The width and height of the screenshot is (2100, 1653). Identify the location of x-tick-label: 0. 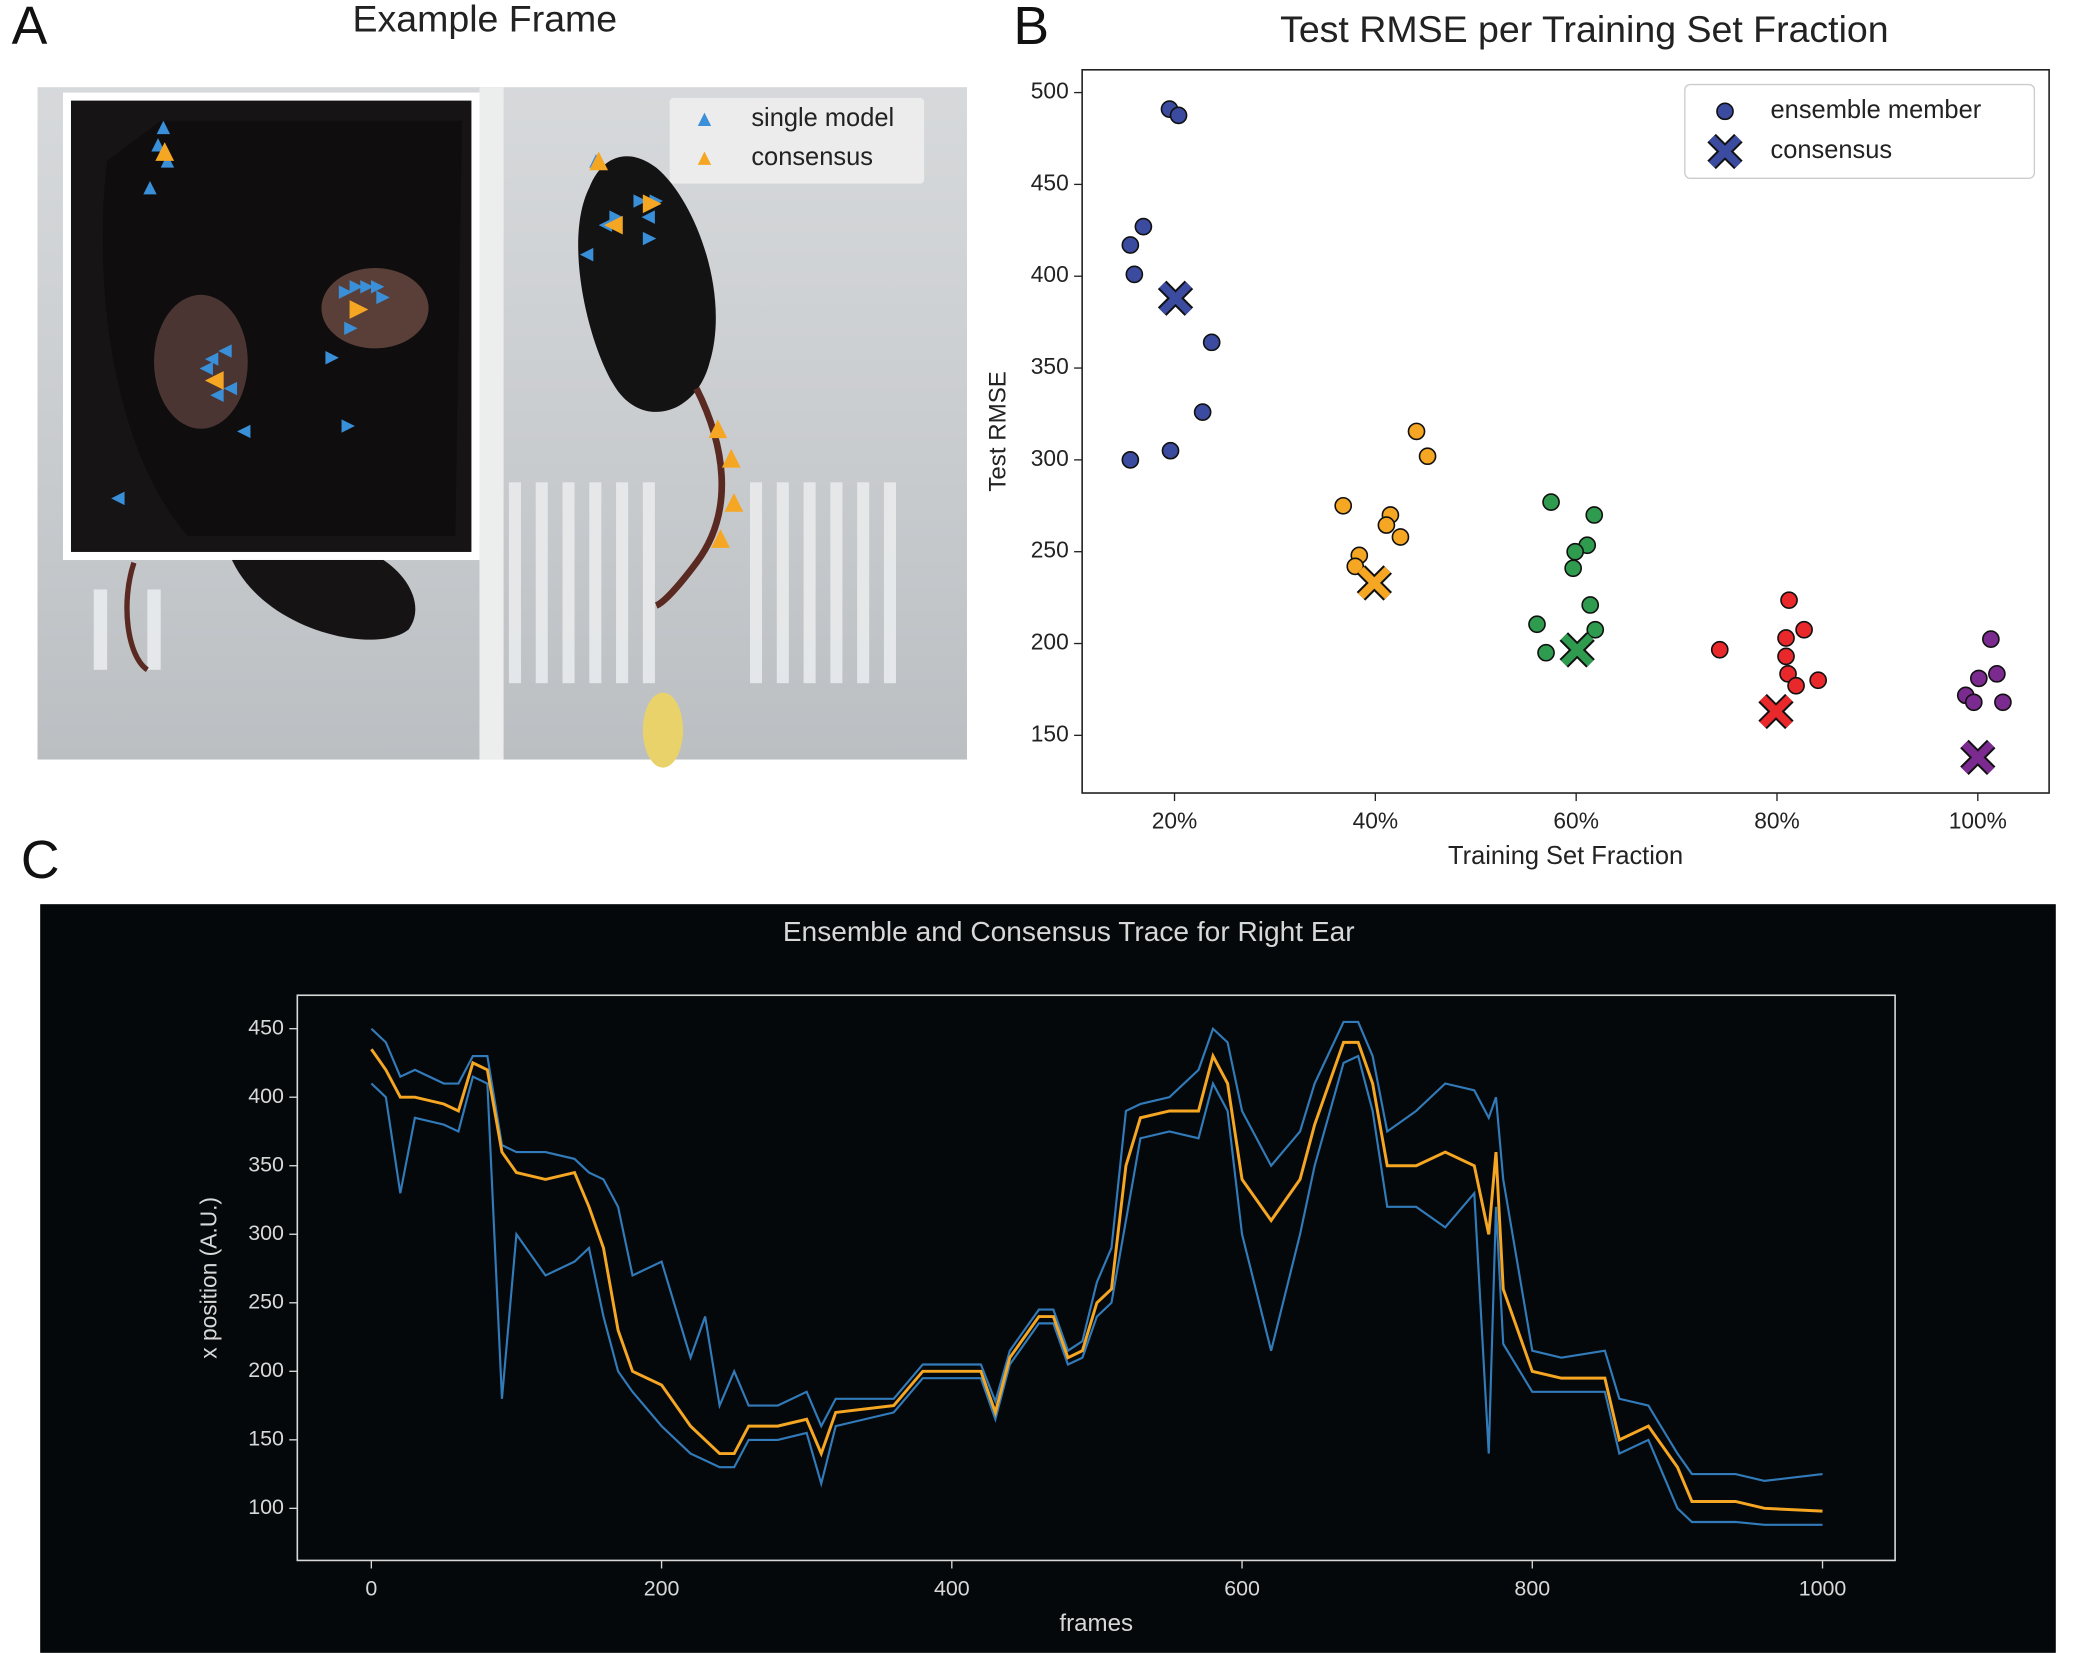
(371, 1589).